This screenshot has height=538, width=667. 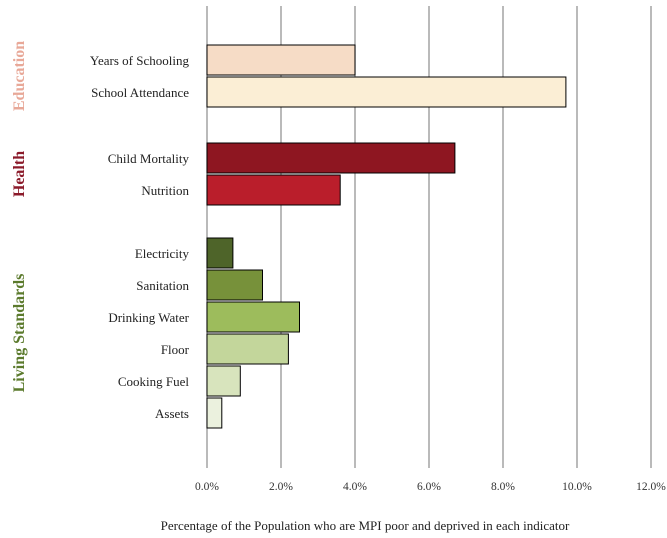 I want to click on group-label: Education, so click(x=19, y=76).